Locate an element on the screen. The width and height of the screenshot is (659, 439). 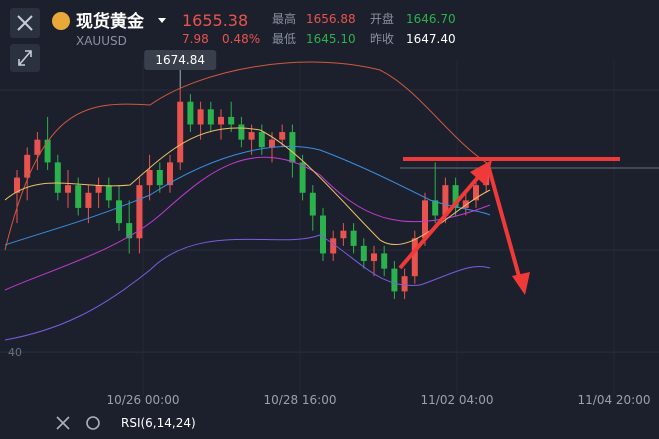
high-value: 1656.88 is located at coordinates (331, 19).